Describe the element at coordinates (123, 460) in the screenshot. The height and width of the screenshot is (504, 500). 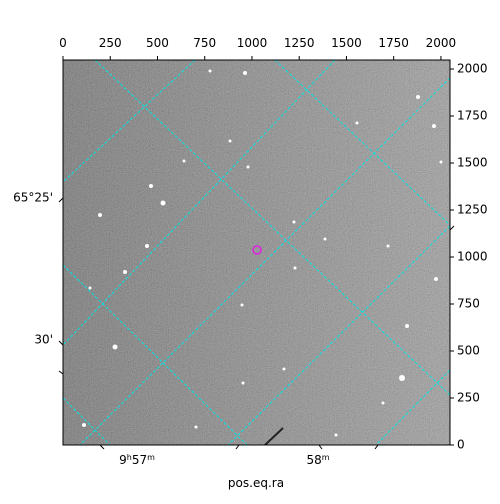
I see `ra-value: 9` at that location.